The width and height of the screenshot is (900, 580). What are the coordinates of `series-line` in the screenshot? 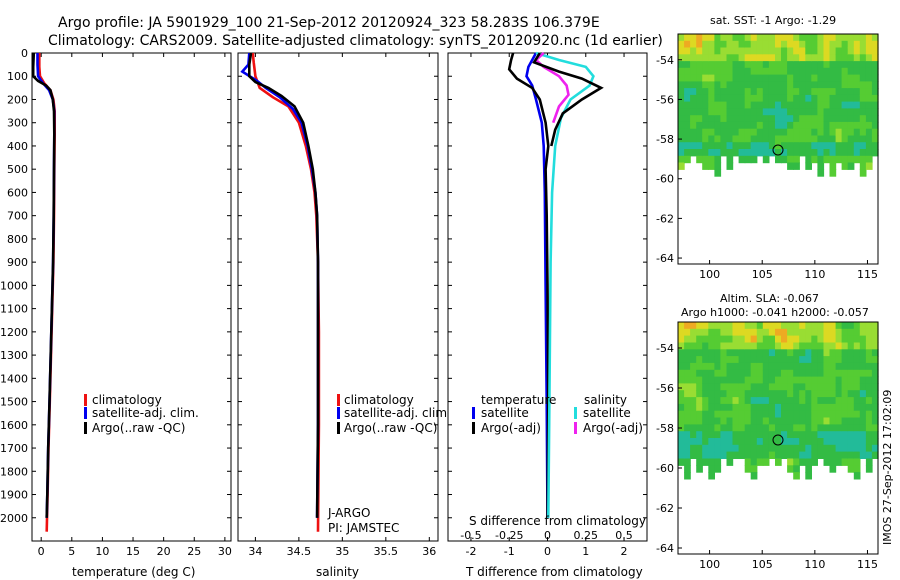 It's located at (568, 99).